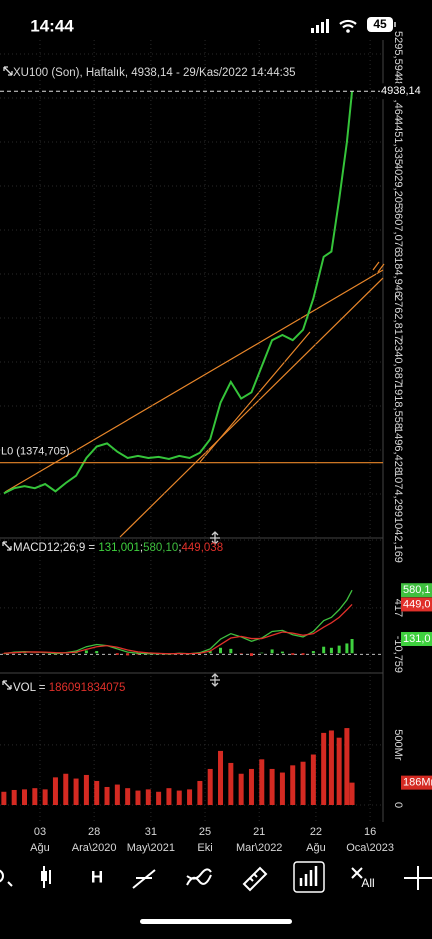  Describe the element at coordinates (348, 31) in the screenshot. I see `wifi-dot` at that location.